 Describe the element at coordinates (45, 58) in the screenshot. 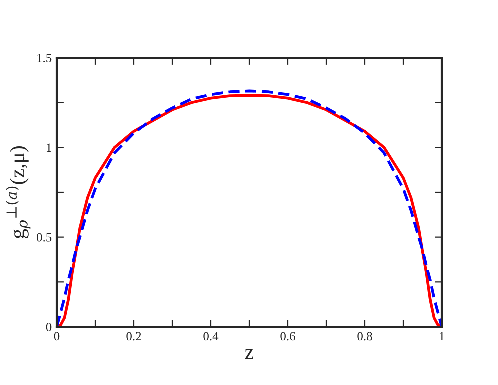

I see `y-tick-label: 1.5` at that location.